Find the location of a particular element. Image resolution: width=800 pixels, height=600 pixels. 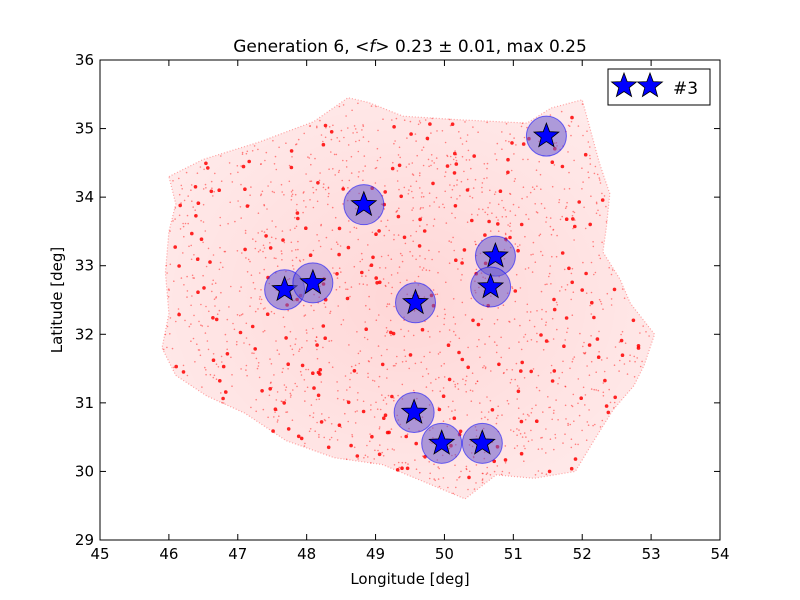

star-marker is located at coordinates (546, 134).